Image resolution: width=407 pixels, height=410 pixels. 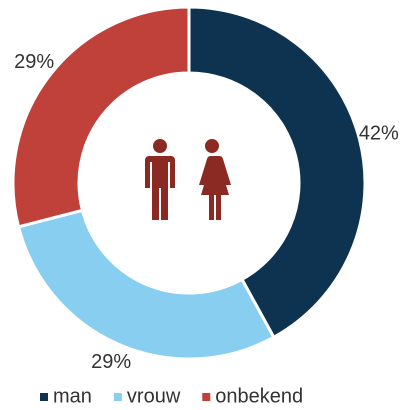 I want to click on value-label: 42%, so click(x=379, y=134).